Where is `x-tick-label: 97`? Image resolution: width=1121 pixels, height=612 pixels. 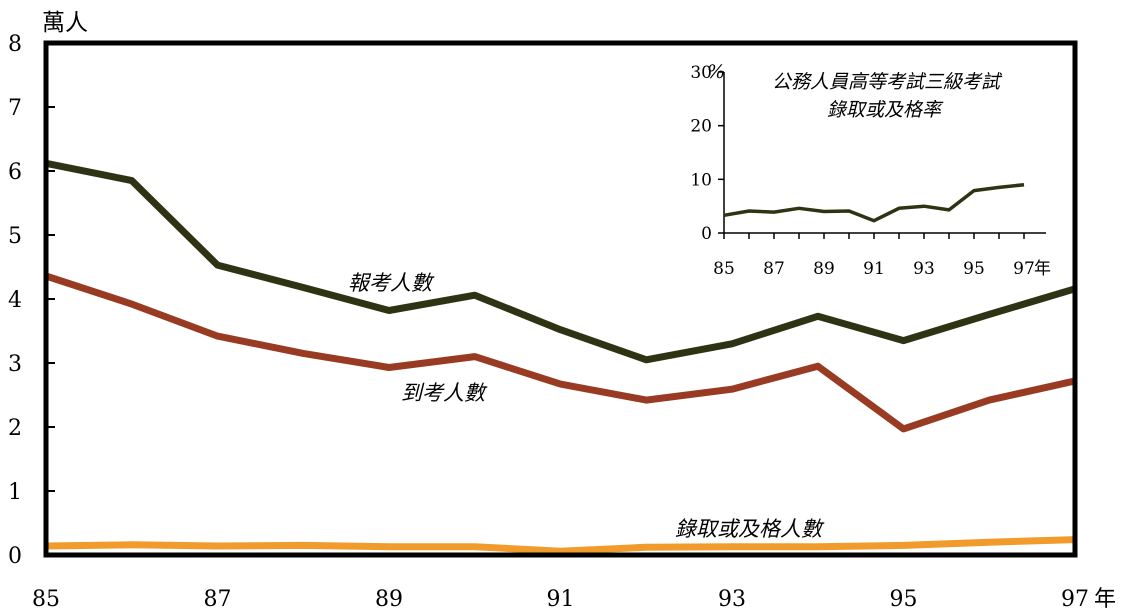 x-tick-label: 97 is located at coordinates (1075, 599).